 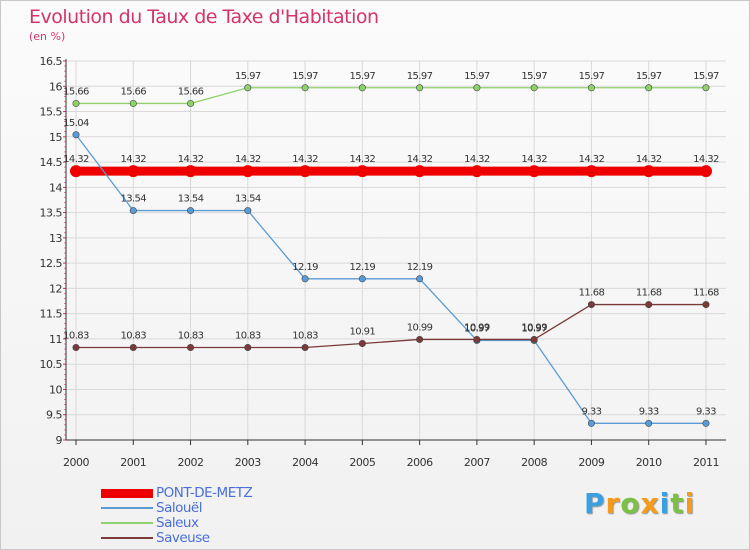 What do you see at coordinates (51, 162) in the screenshot?
I see `y-tick-label: 14.5` at bounding box center [51, 162].